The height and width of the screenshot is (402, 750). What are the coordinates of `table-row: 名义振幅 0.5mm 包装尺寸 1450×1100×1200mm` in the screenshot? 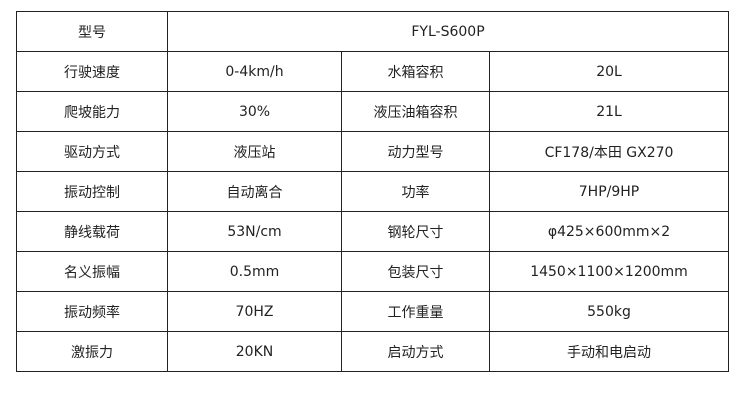 It's located at (373, 271).